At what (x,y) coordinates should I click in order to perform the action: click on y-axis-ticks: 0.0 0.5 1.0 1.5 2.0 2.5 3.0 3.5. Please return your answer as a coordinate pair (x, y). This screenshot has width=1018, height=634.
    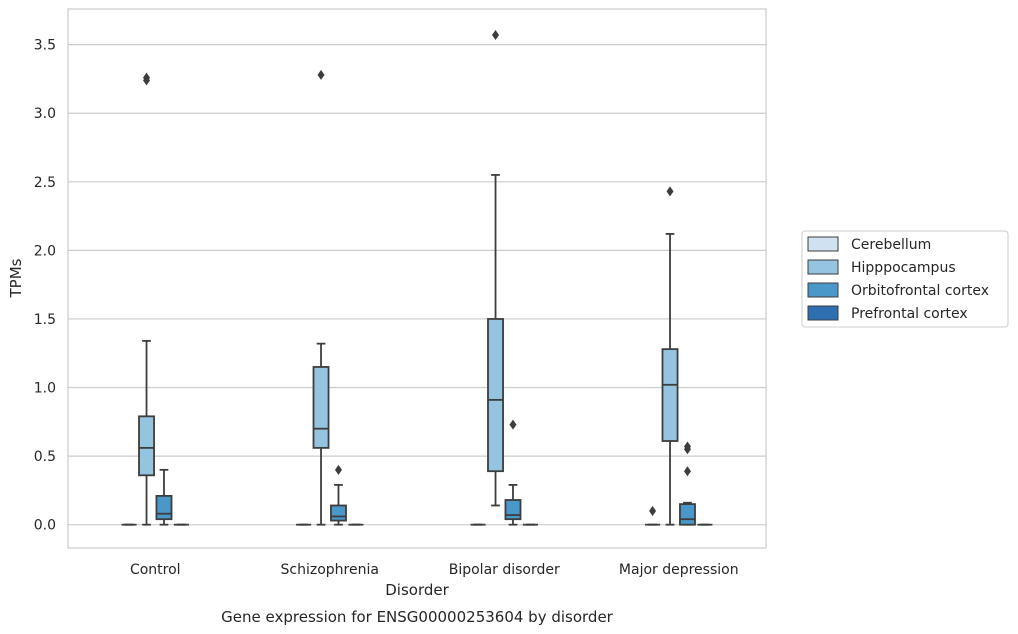
    Looking at the image, I should click on (45, 286).